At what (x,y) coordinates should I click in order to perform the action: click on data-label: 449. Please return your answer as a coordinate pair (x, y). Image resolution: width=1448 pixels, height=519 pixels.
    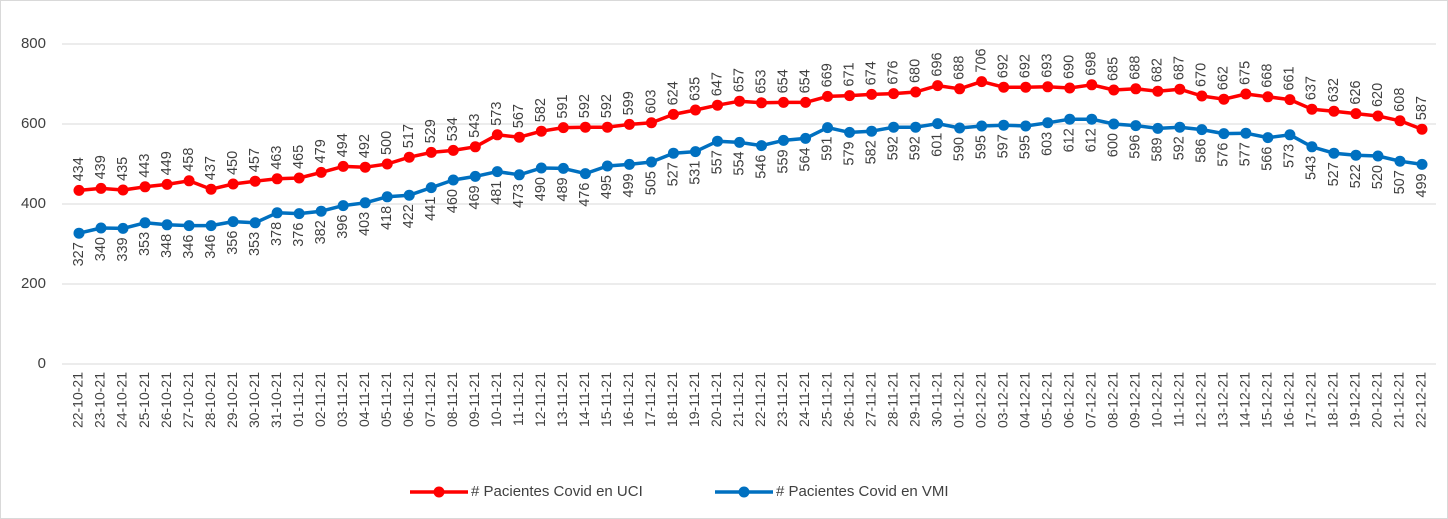
    Looking at the image, I should click on (167, 163).